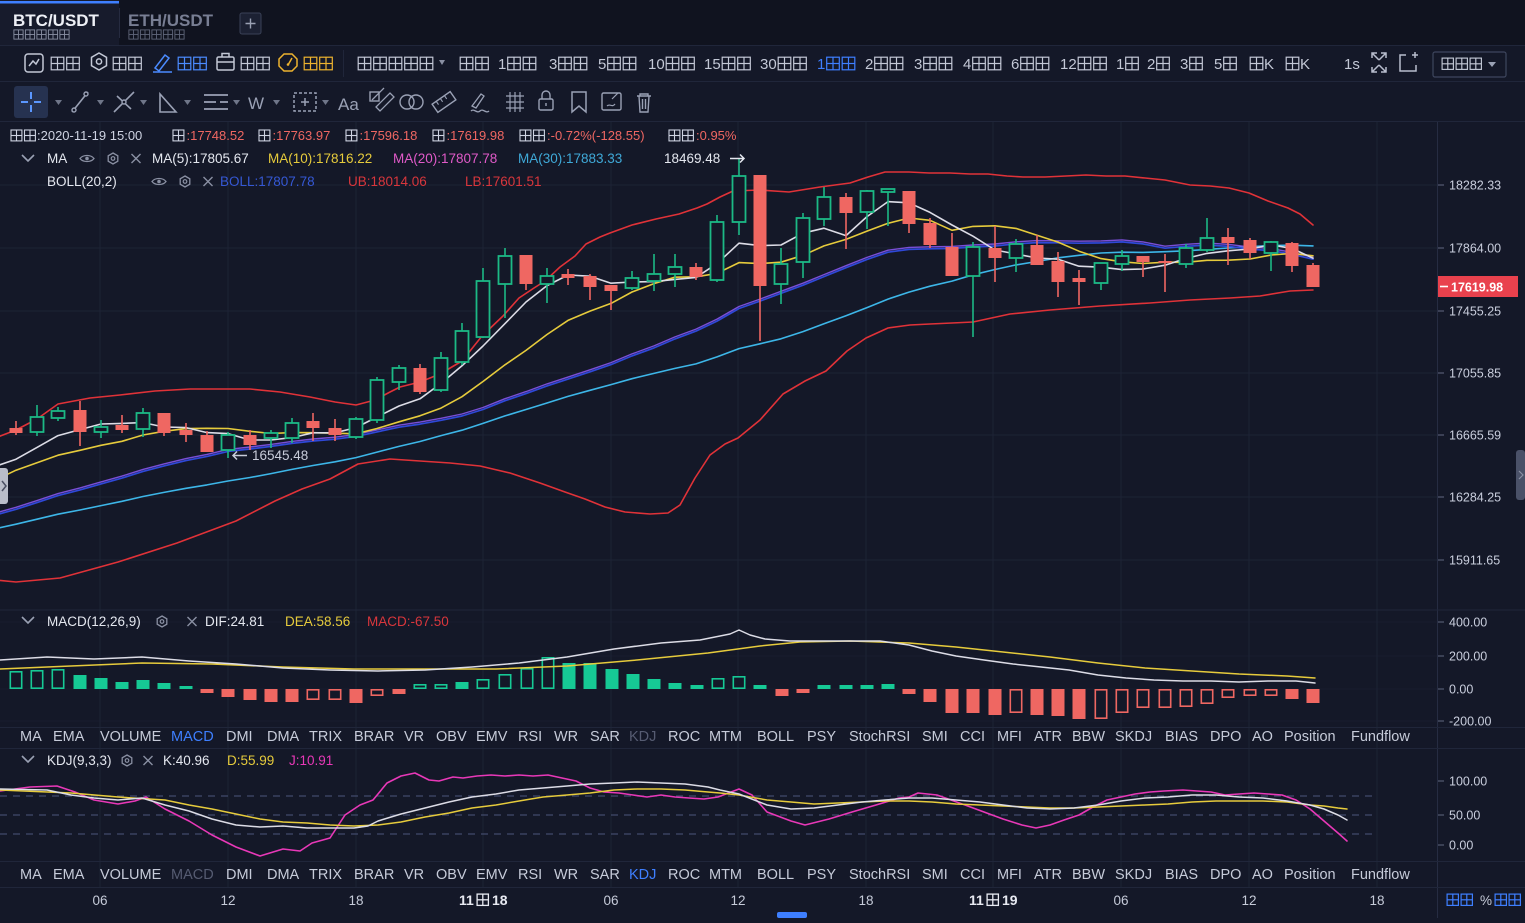 This screenshot has height=923, width=1525. Describe the element at coordinates (1475, 436) in the screenshot. I see `svg-text: 16665.59` at that location.